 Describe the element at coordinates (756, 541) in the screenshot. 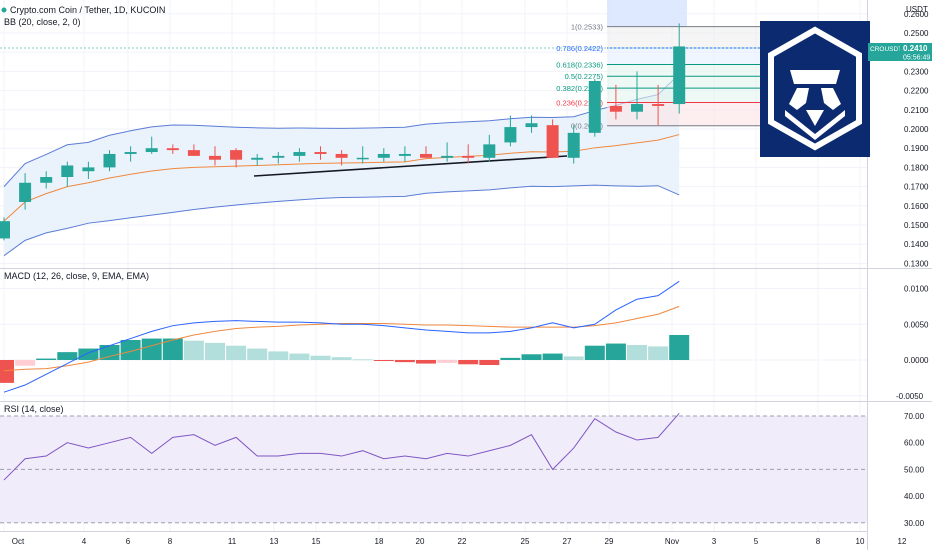

I see `time-tick-label: 5` at that location.